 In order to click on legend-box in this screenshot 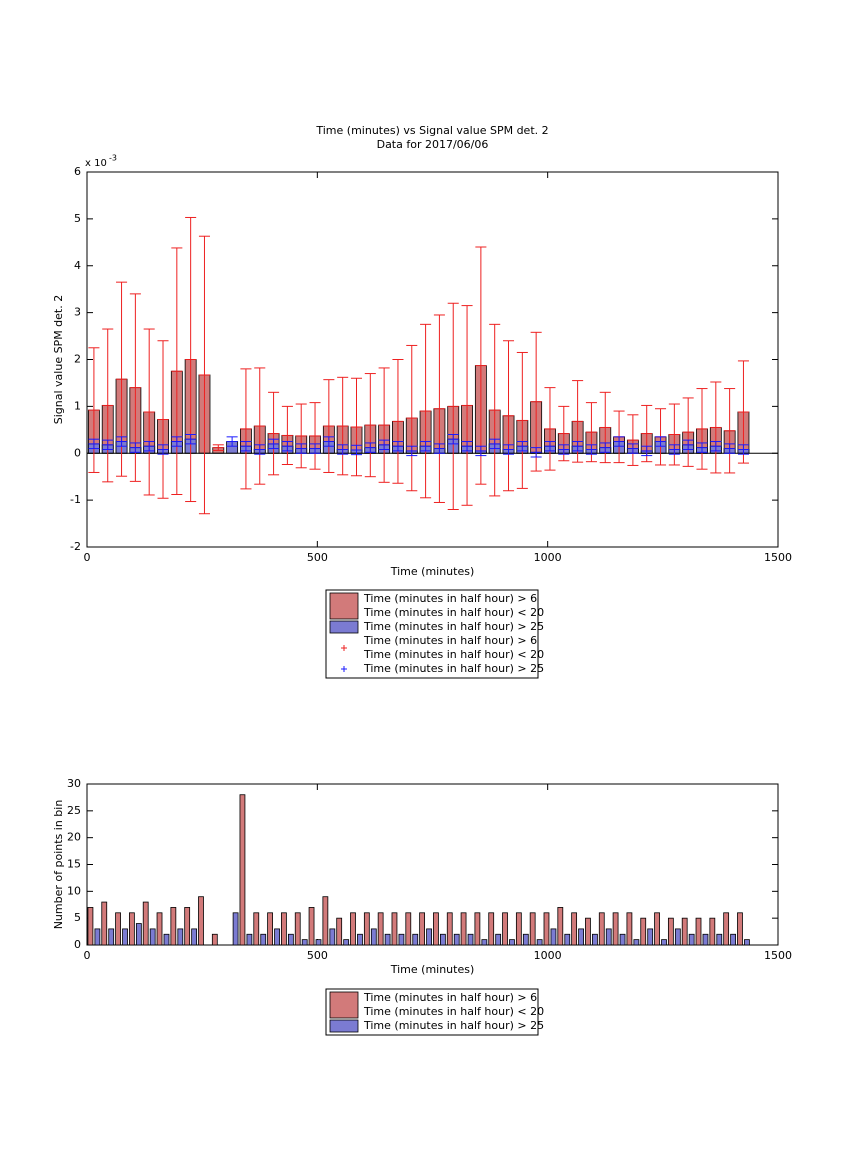, I will do `click(432, 634)`.